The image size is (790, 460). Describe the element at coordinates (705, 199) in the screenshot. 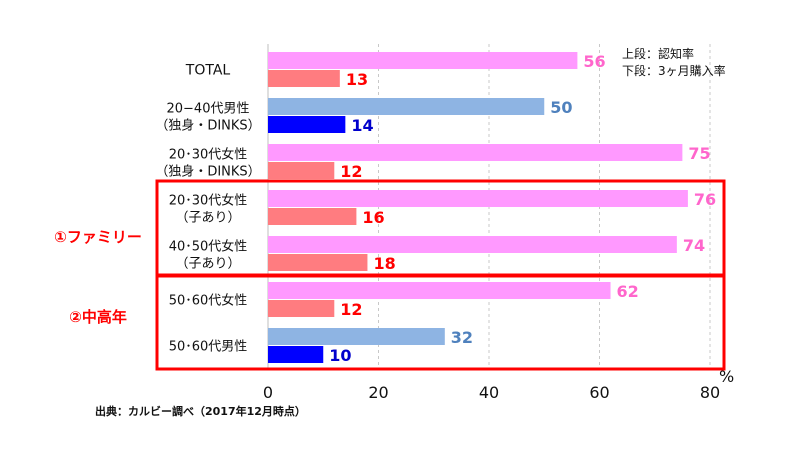

I see `value-label-top-3: 76` at that location.